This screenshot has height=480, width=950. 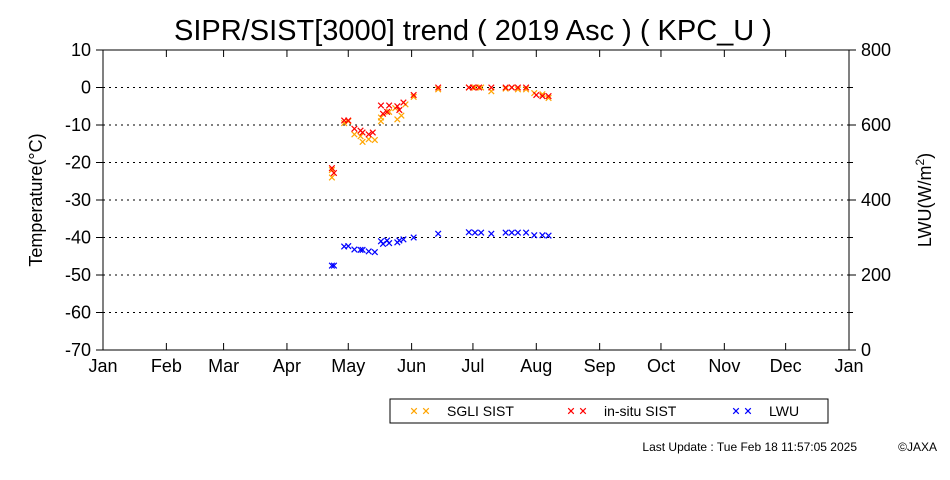 I want to click on left-axis-tick-label: 10, so click(x=81, y=50).